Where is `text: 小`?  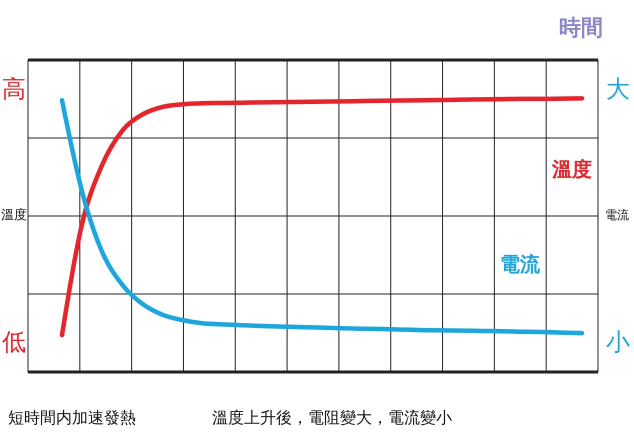
text: 小 is located at coordinates (618, 342).